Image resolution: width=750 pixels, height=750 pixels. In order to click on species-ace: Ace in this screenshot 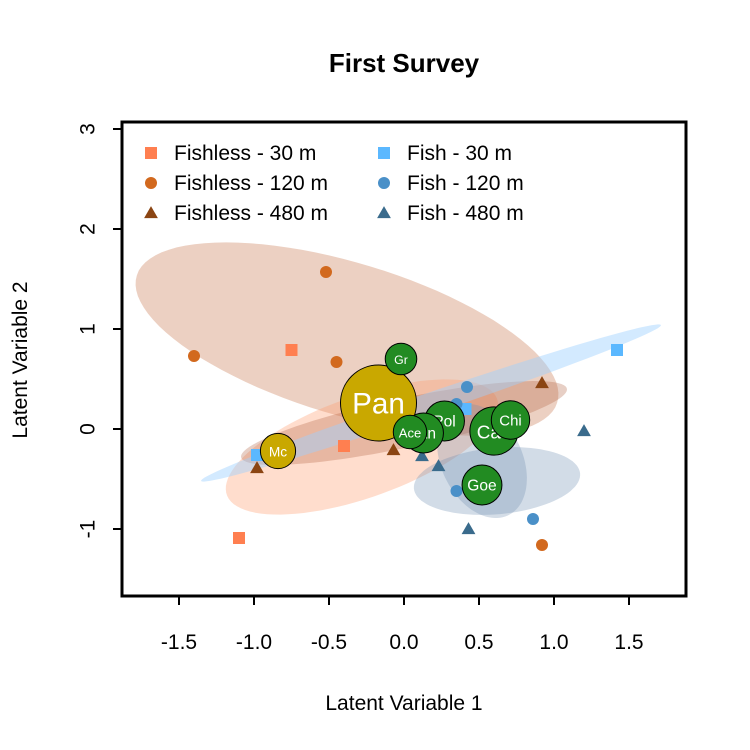, I will do `click(410, 432)`.